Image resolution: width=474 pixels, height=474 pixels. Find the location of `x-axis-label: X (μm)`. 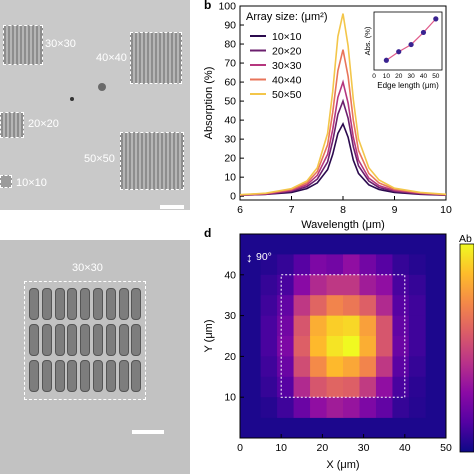

x-axis-label: X (μm) is located at coordinates (342, 465).